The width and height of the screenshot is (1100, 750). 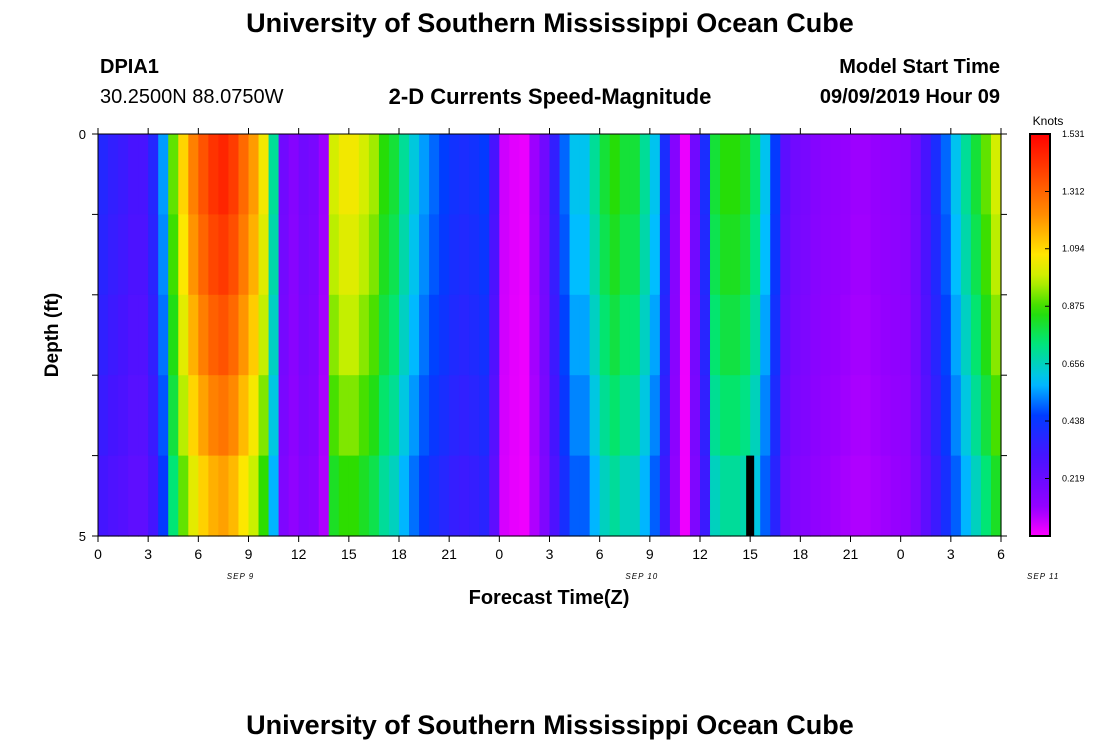 What do you see at coordinates (148, 554) in the screenshot?
I see `x-tick-label: 3` at bounding box center [148, 554].